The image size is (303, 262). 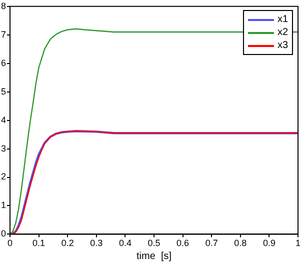 What do you see at coordinates (3, 63) in the screenshot?
I see `y-tick-label: 6` at bounding box center [3, 63].